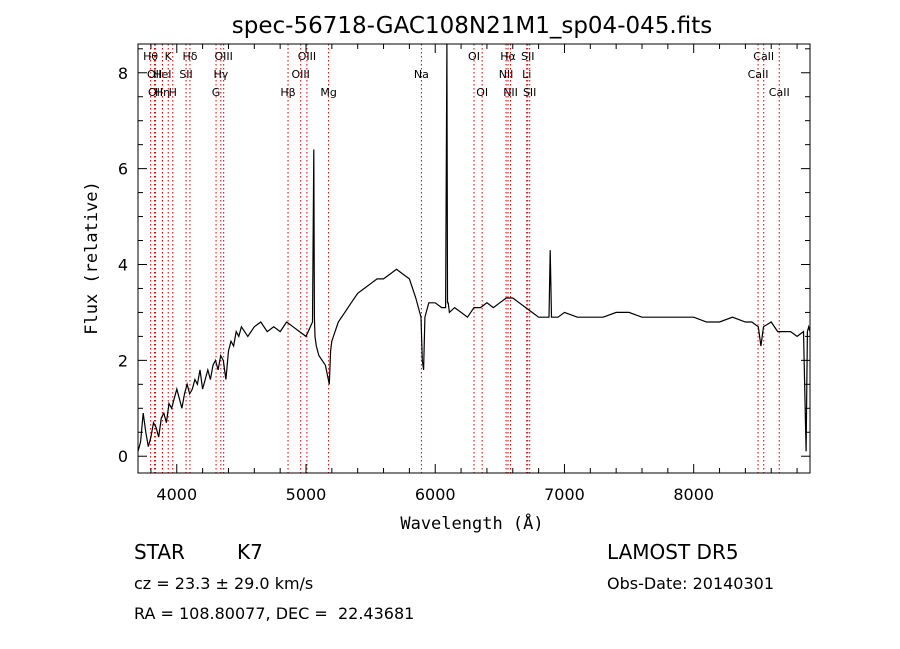 The image size is (900, 649). What do you see at coordinates (189, 56) in the screenshot?
I see `spectral-line-label: Hδ` at bounding box center [189, 56].